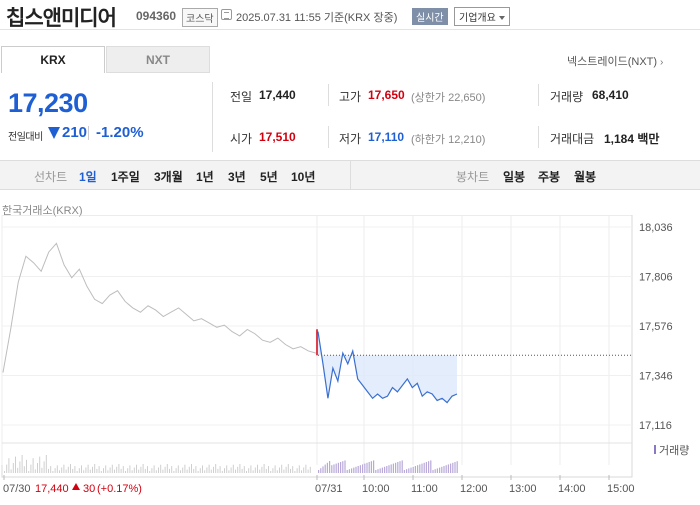  I want to click on chevron-down-icon, so click(501, 18).